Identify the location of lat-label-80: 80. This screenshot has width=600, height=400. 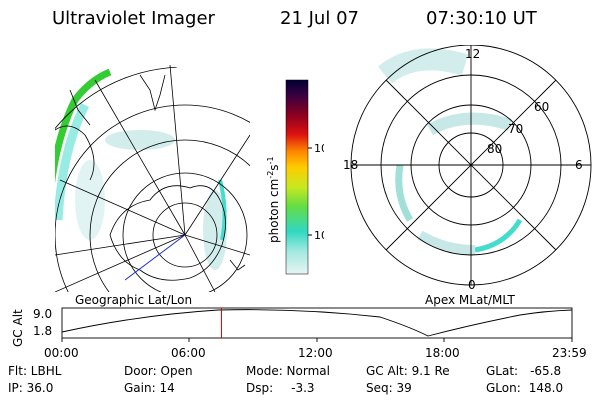
(494, 149).